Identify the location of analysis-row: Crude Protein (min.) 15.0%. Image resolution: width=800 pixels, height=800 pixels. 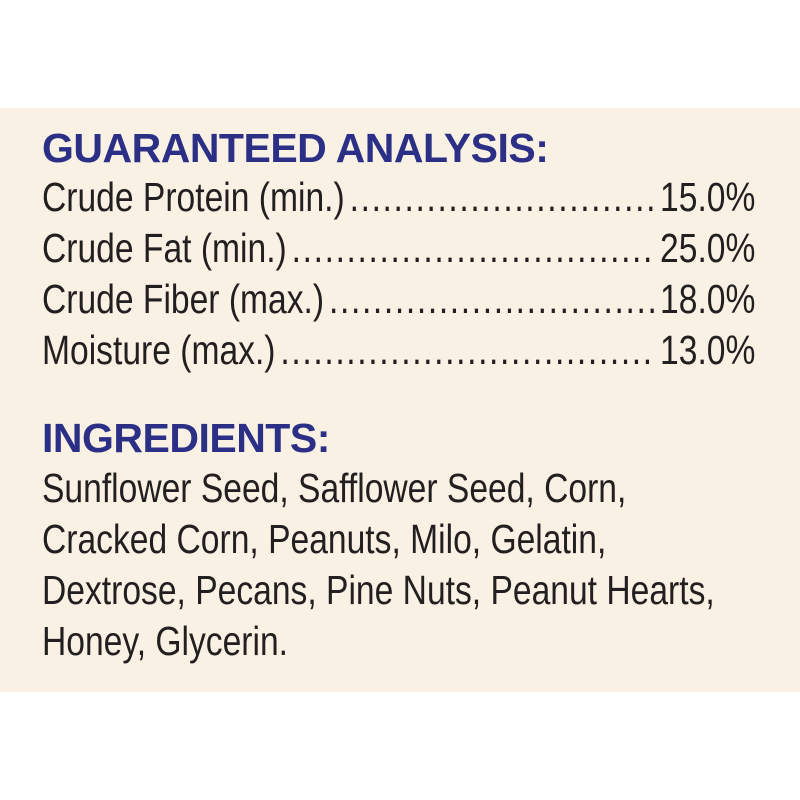
(398, 197).